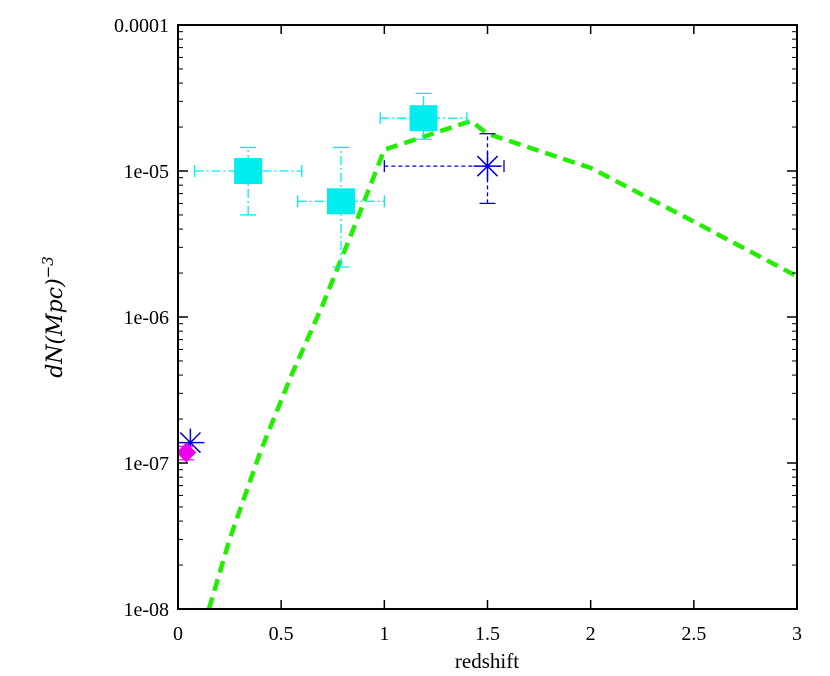 This screenshot has width=830, height=676. Describe the element at coordinates (693, 634) in the screenshot. I see `x-tick-label: 2.5` at that location.